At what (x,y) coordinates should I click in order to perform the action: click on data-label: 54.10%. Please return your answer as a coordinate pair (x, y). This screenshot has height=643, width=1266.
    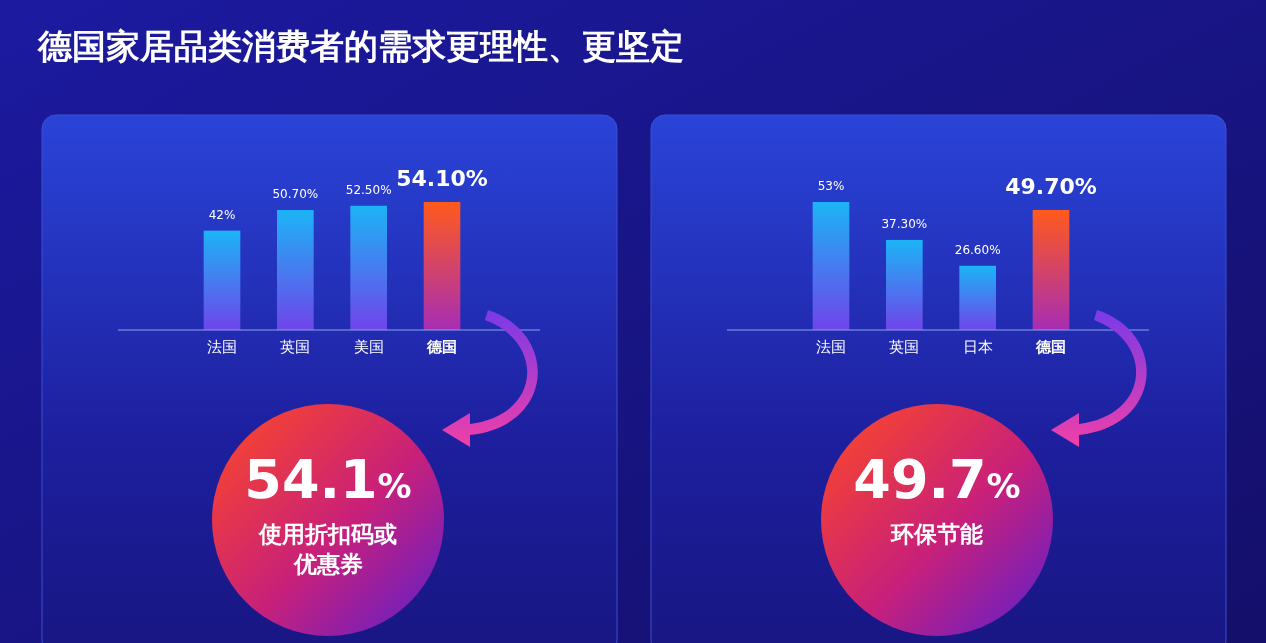
    Looking at the image, I should click on (442, 178).